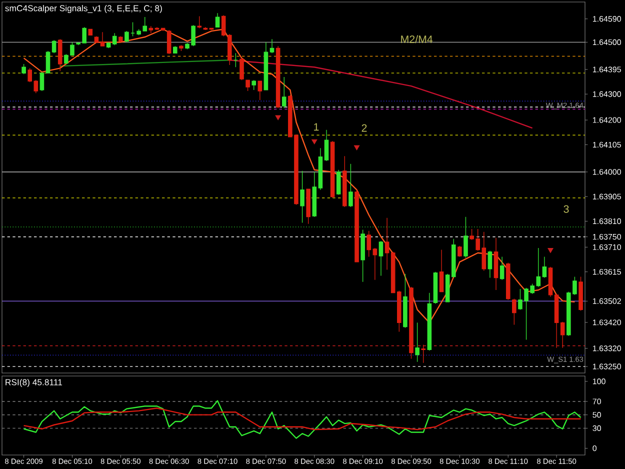  Describe the element at coordinates (599, 381) in the screenshot. I see `y-tick-label: 100` at that location.